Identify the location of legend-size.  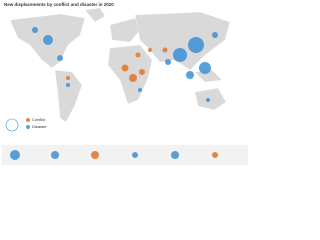
(12, 125).